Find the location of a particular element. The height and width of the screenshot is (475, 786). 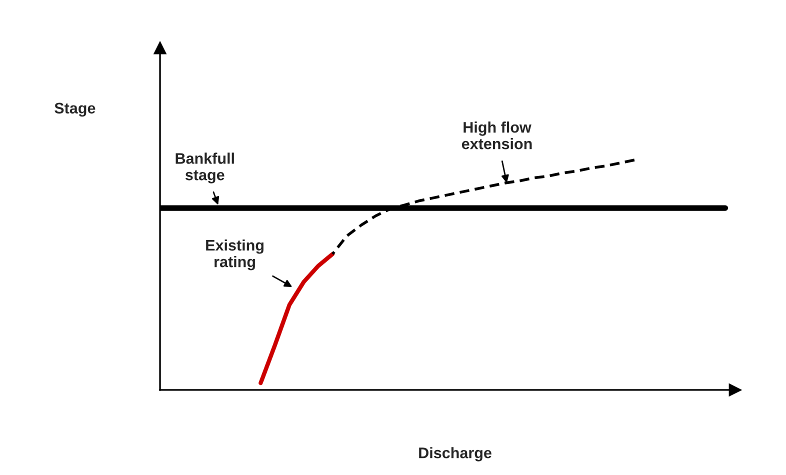

annotation: Bankfull stage is located at coordinates (205, 168).